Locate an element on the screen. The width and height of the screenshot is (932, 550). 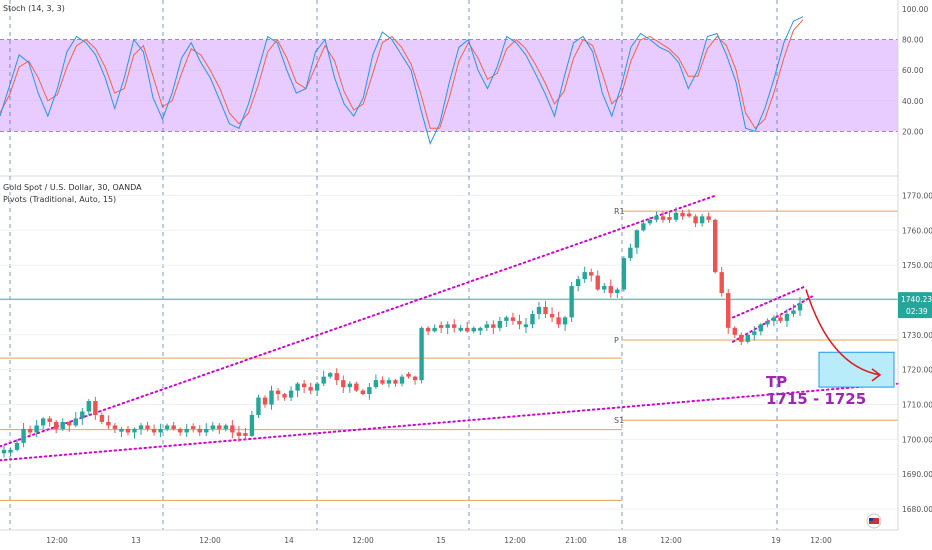
price-tick-label: 1690.00 is located at coordinates (917, 474).